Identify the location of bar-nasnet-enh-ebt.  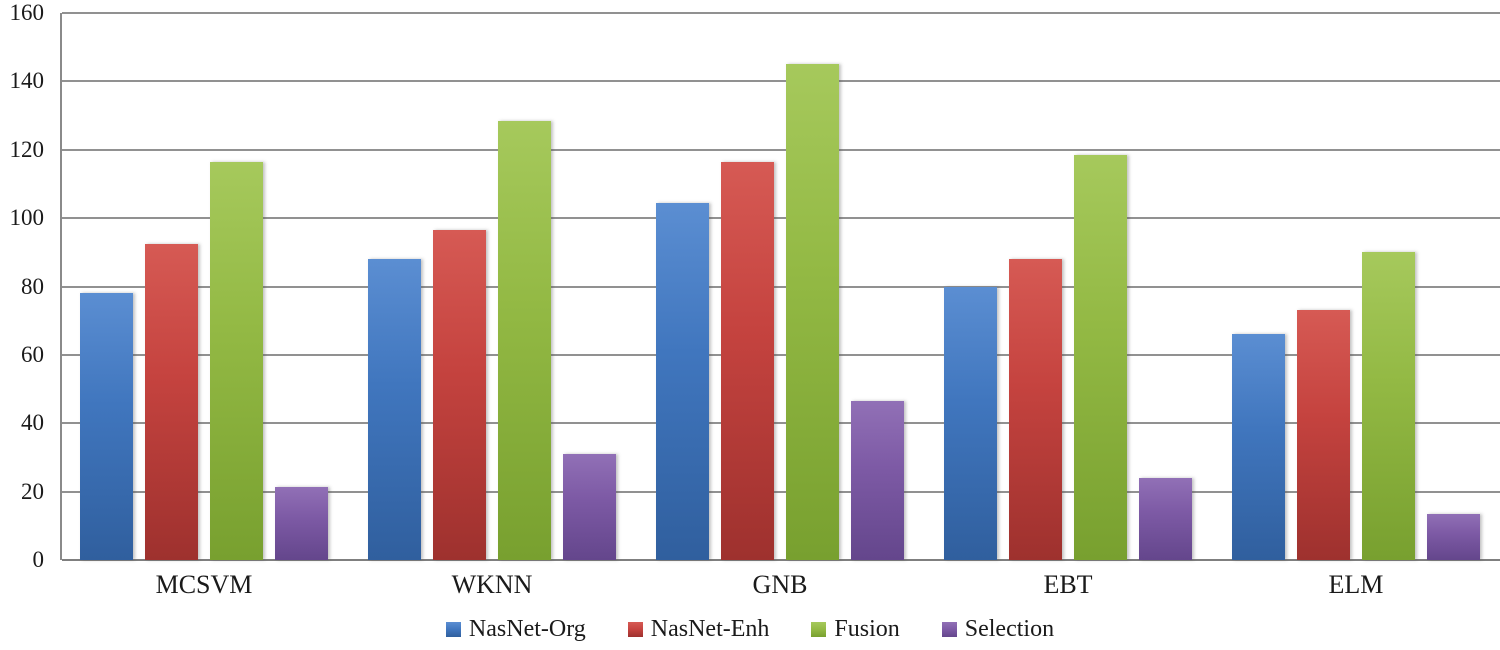
(1035, 409).